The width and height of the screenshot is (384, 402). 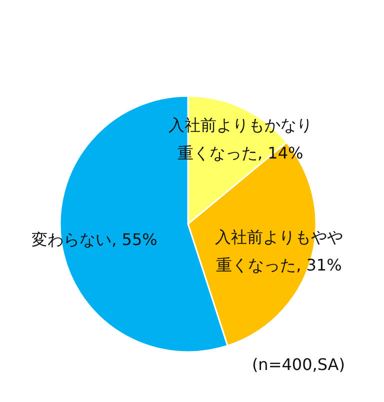 What do you see at coordinates (298, 364) in the screenshot?
I see `text: (n=400,SA)` at bounding box center [298, 364].